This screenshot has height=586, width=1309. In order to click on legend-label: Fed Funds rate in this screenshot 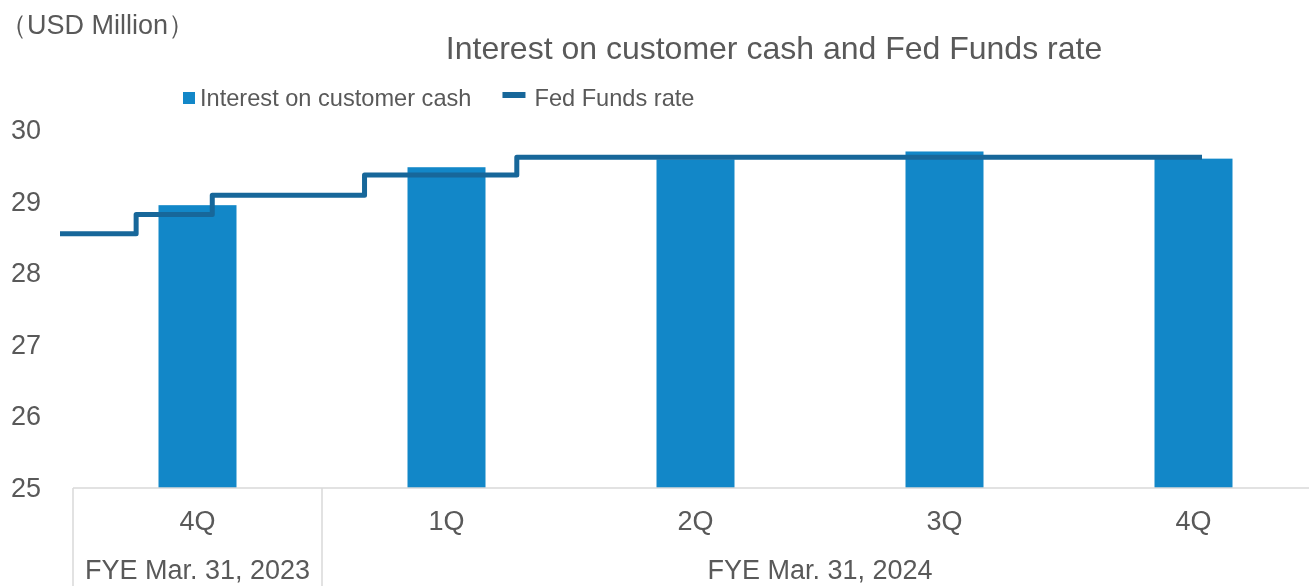, I will do `click(614, 98)`.